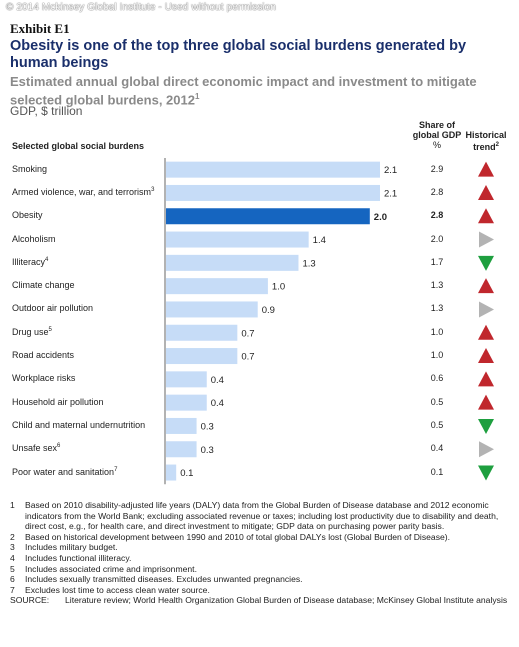 The height and width of the screenshot is (647, 519). Describe the element at coordinates (436, 125) in the screenshot. I see `share-header-line1: Share of` at that location.